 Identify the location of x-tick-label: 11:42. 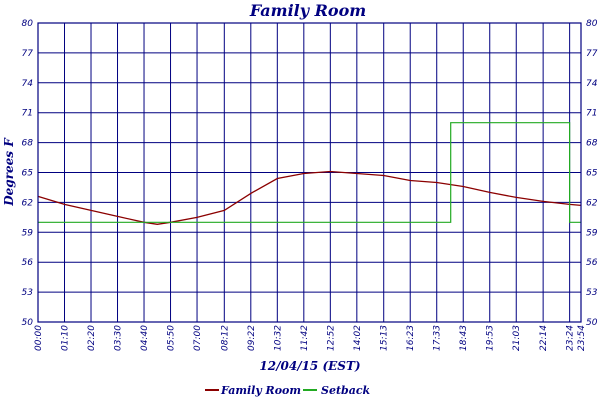
(305, 338).